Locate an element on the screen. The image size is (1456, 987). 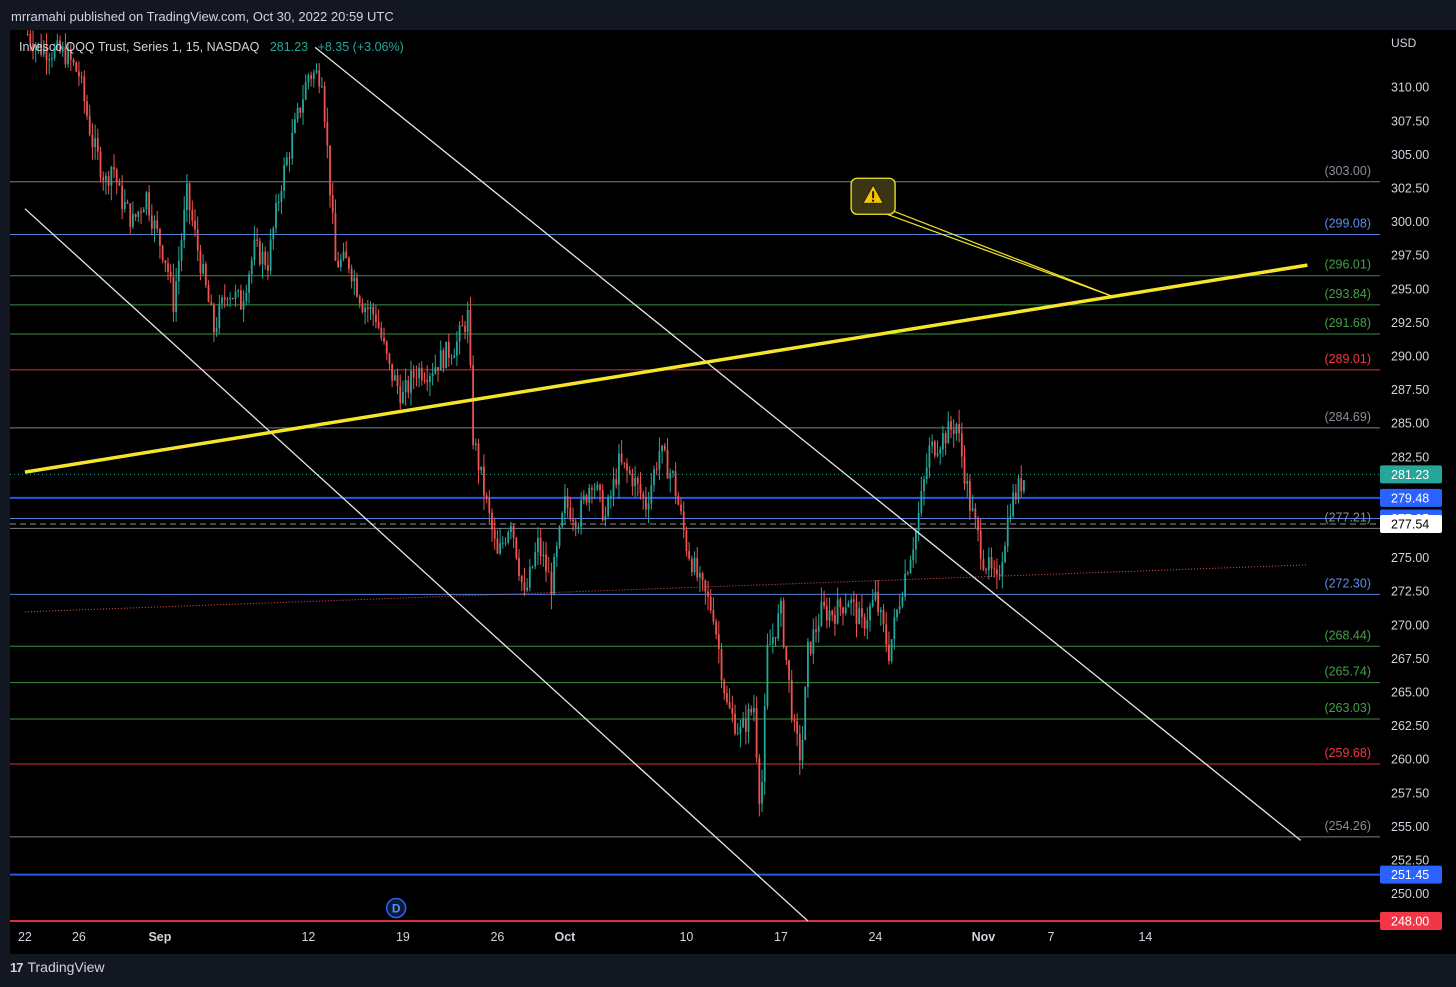
level-label: (296.01) is located at coordinates (1347, 265).